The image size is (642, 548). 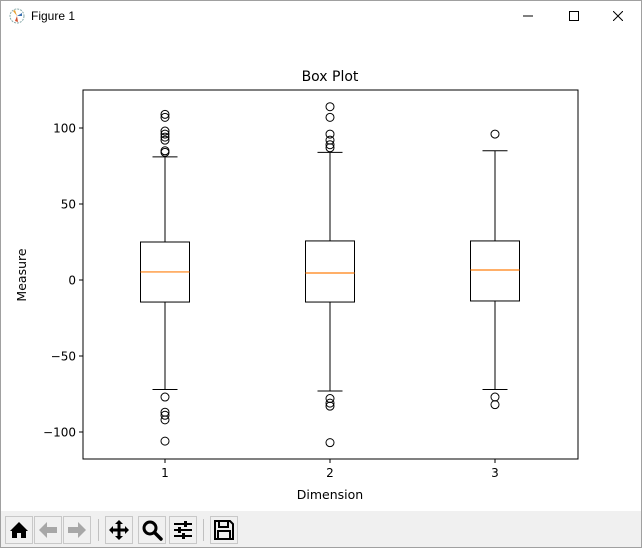 What do you see at coordinates (64, 129) in the screenshot?
I see `y-tick-label: 100` at bounding box center [64, 129].